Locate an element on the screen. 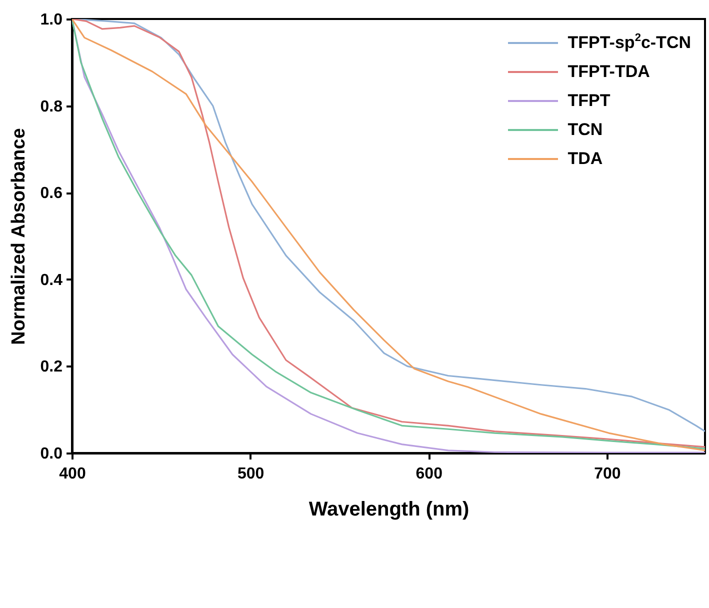  legend-label: TDA is located at coordinates (585, 158).